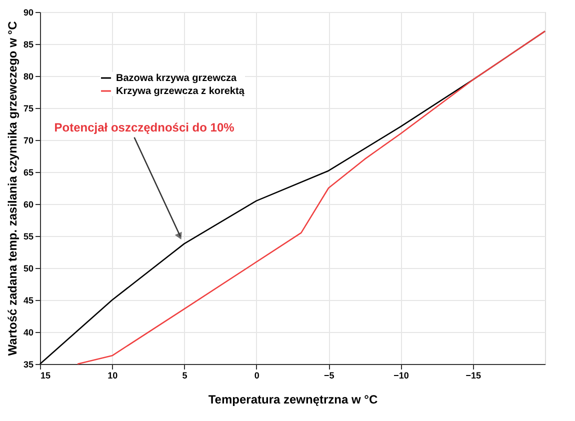 This screenshot has height=421, width=575. I want to click on x-tick-label: 10, so click(113, 375).